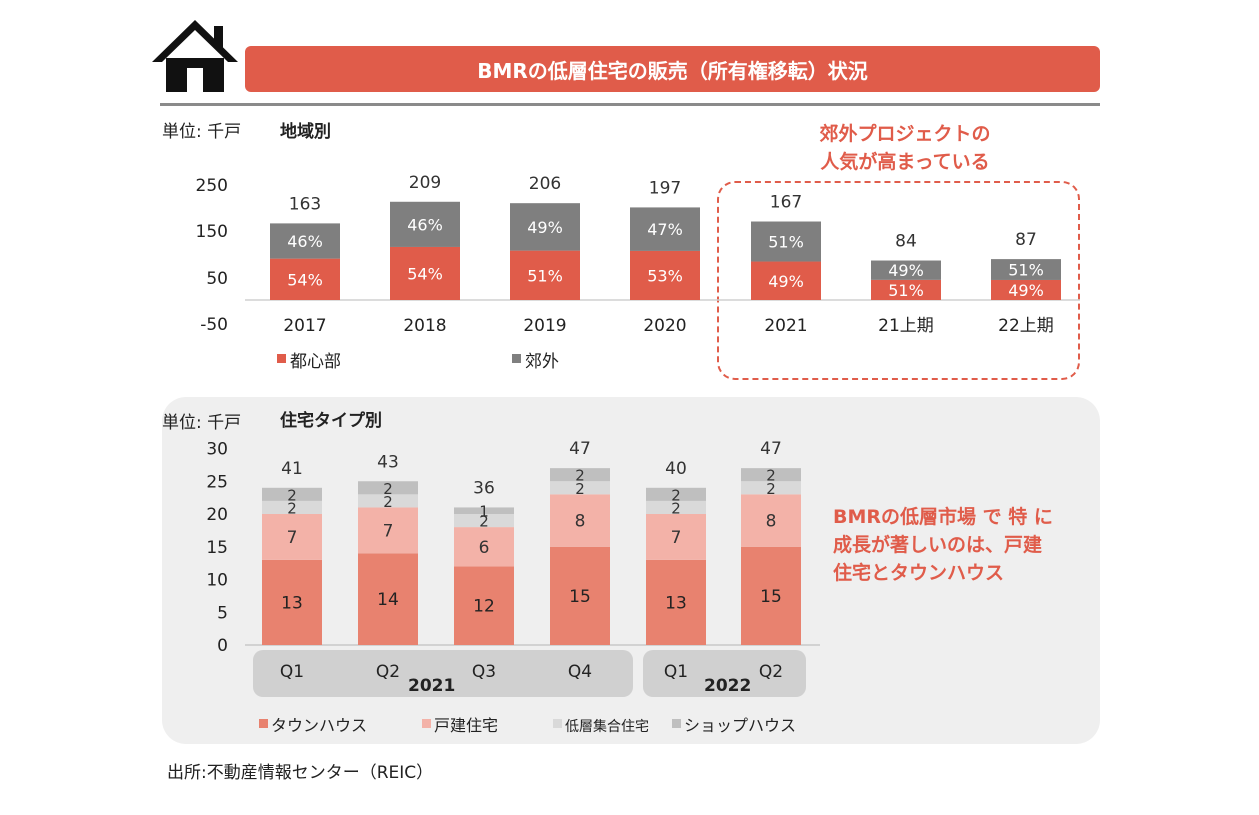 The height and width of the screenshot is (815, 1259). Describe the element at coordinates (665, 229) in the screenshot. I see `bar-share-label-suburb: 47%` at that location.